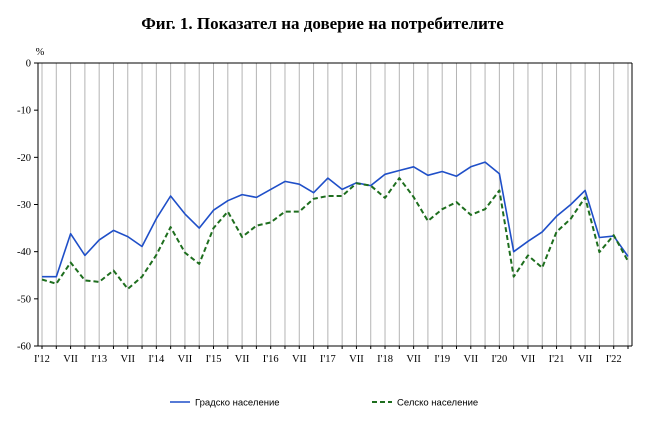  Describe the element at coordinates (24, 299) in the screenshot. I see `y-tick-label: -50` at that location.